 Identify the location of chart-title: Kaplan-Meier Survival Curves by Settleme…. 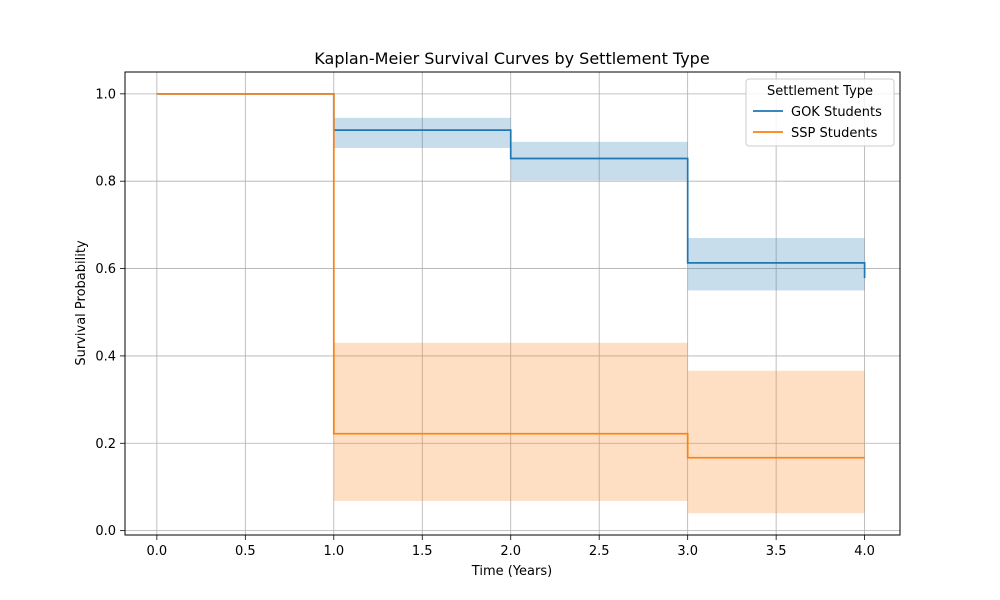
(511, 58).